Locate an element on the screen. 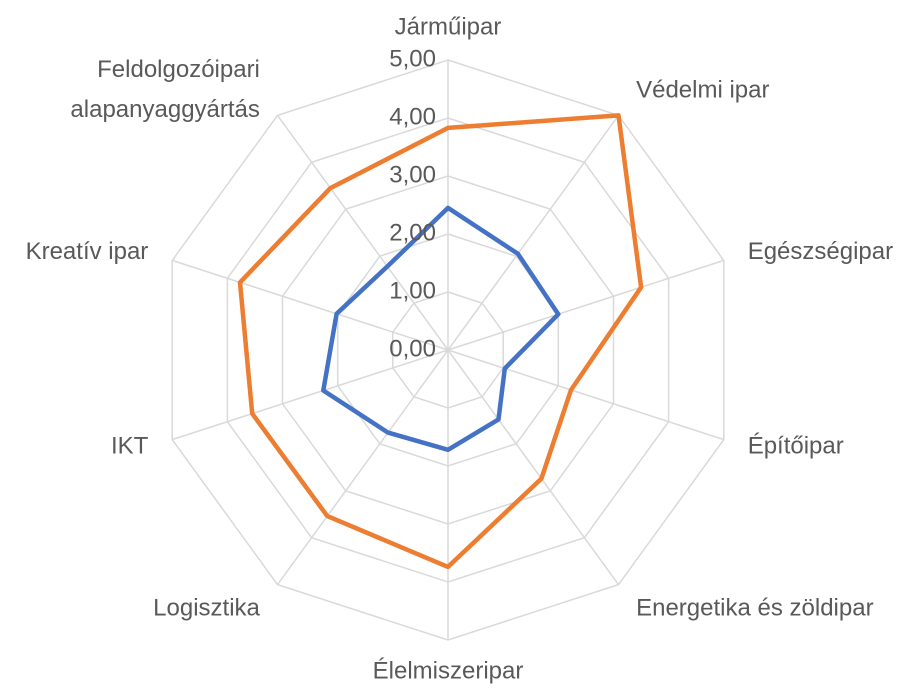 The width and height of the screenshot is (915, 690). tick-label: 0,00 is located at coordinates (412, 348).